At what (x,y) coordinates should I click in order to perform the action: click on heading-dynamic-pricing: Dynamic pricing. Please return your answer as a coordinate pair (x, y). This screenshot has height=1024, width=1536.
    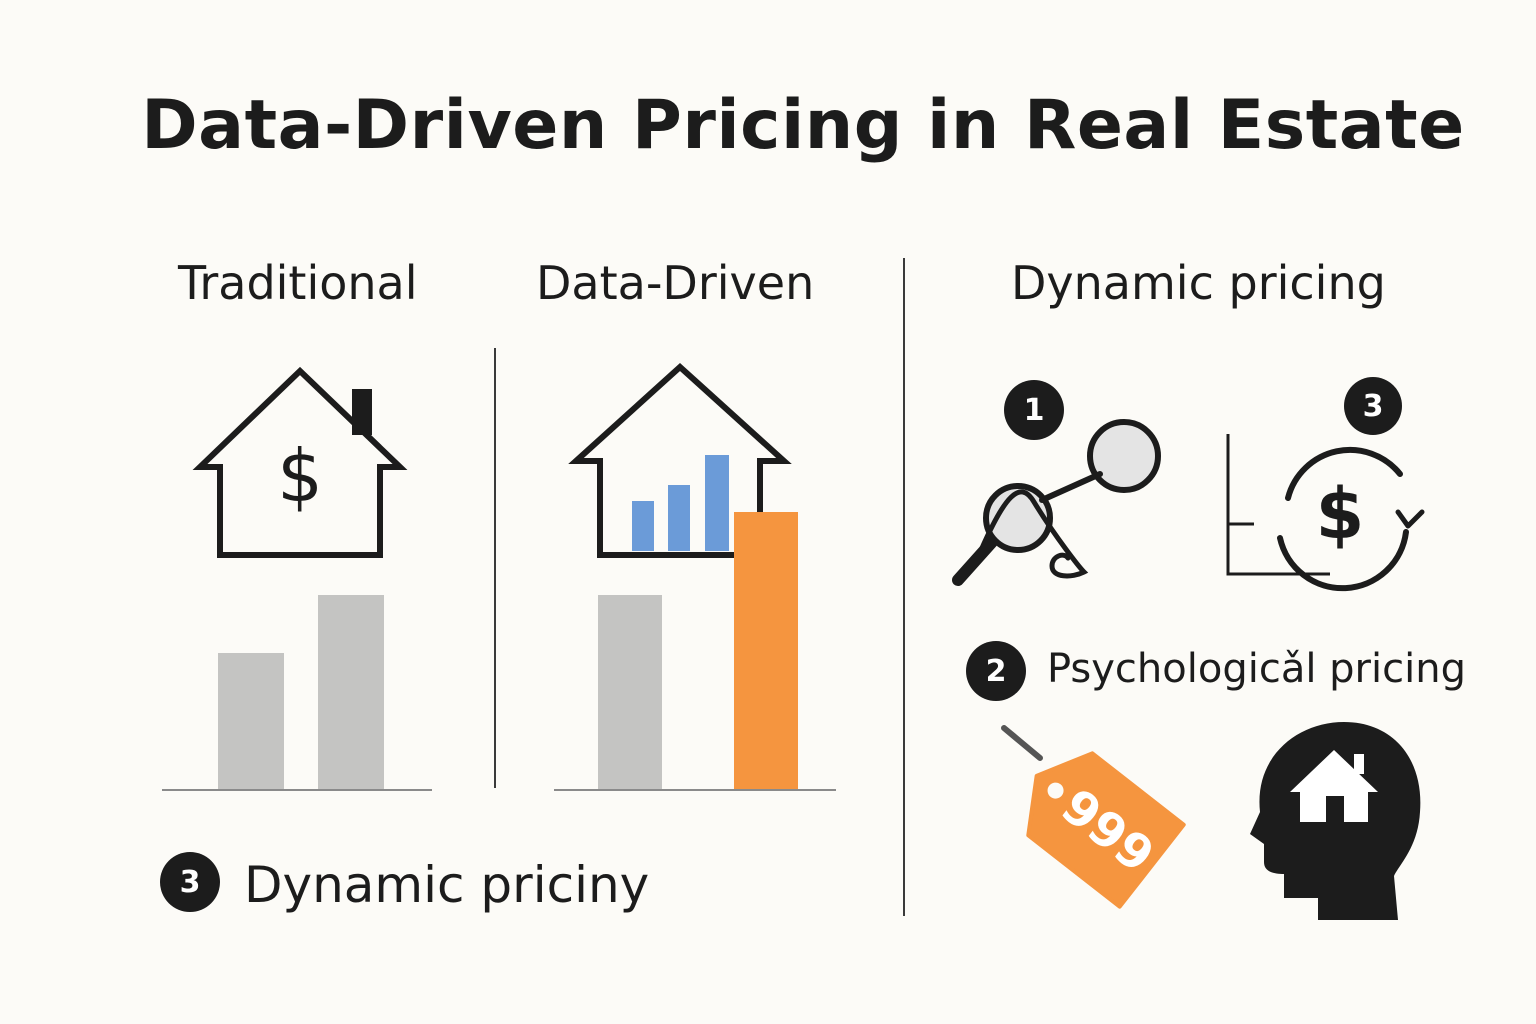
    Looking at the image, I should click on (1198, 283).